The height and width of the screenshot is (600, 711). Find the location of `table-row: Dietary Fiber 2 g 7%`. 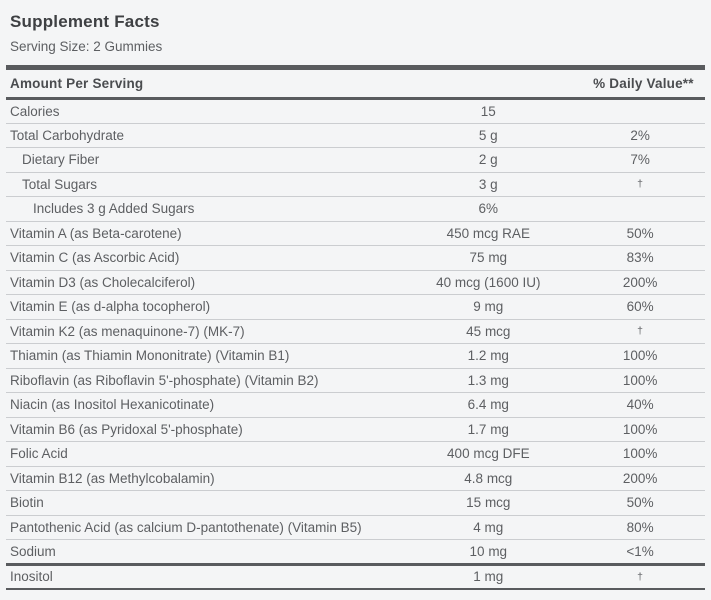

table-row: Dietary Fiber 2 g 7% is located at coordinates (355, 160).